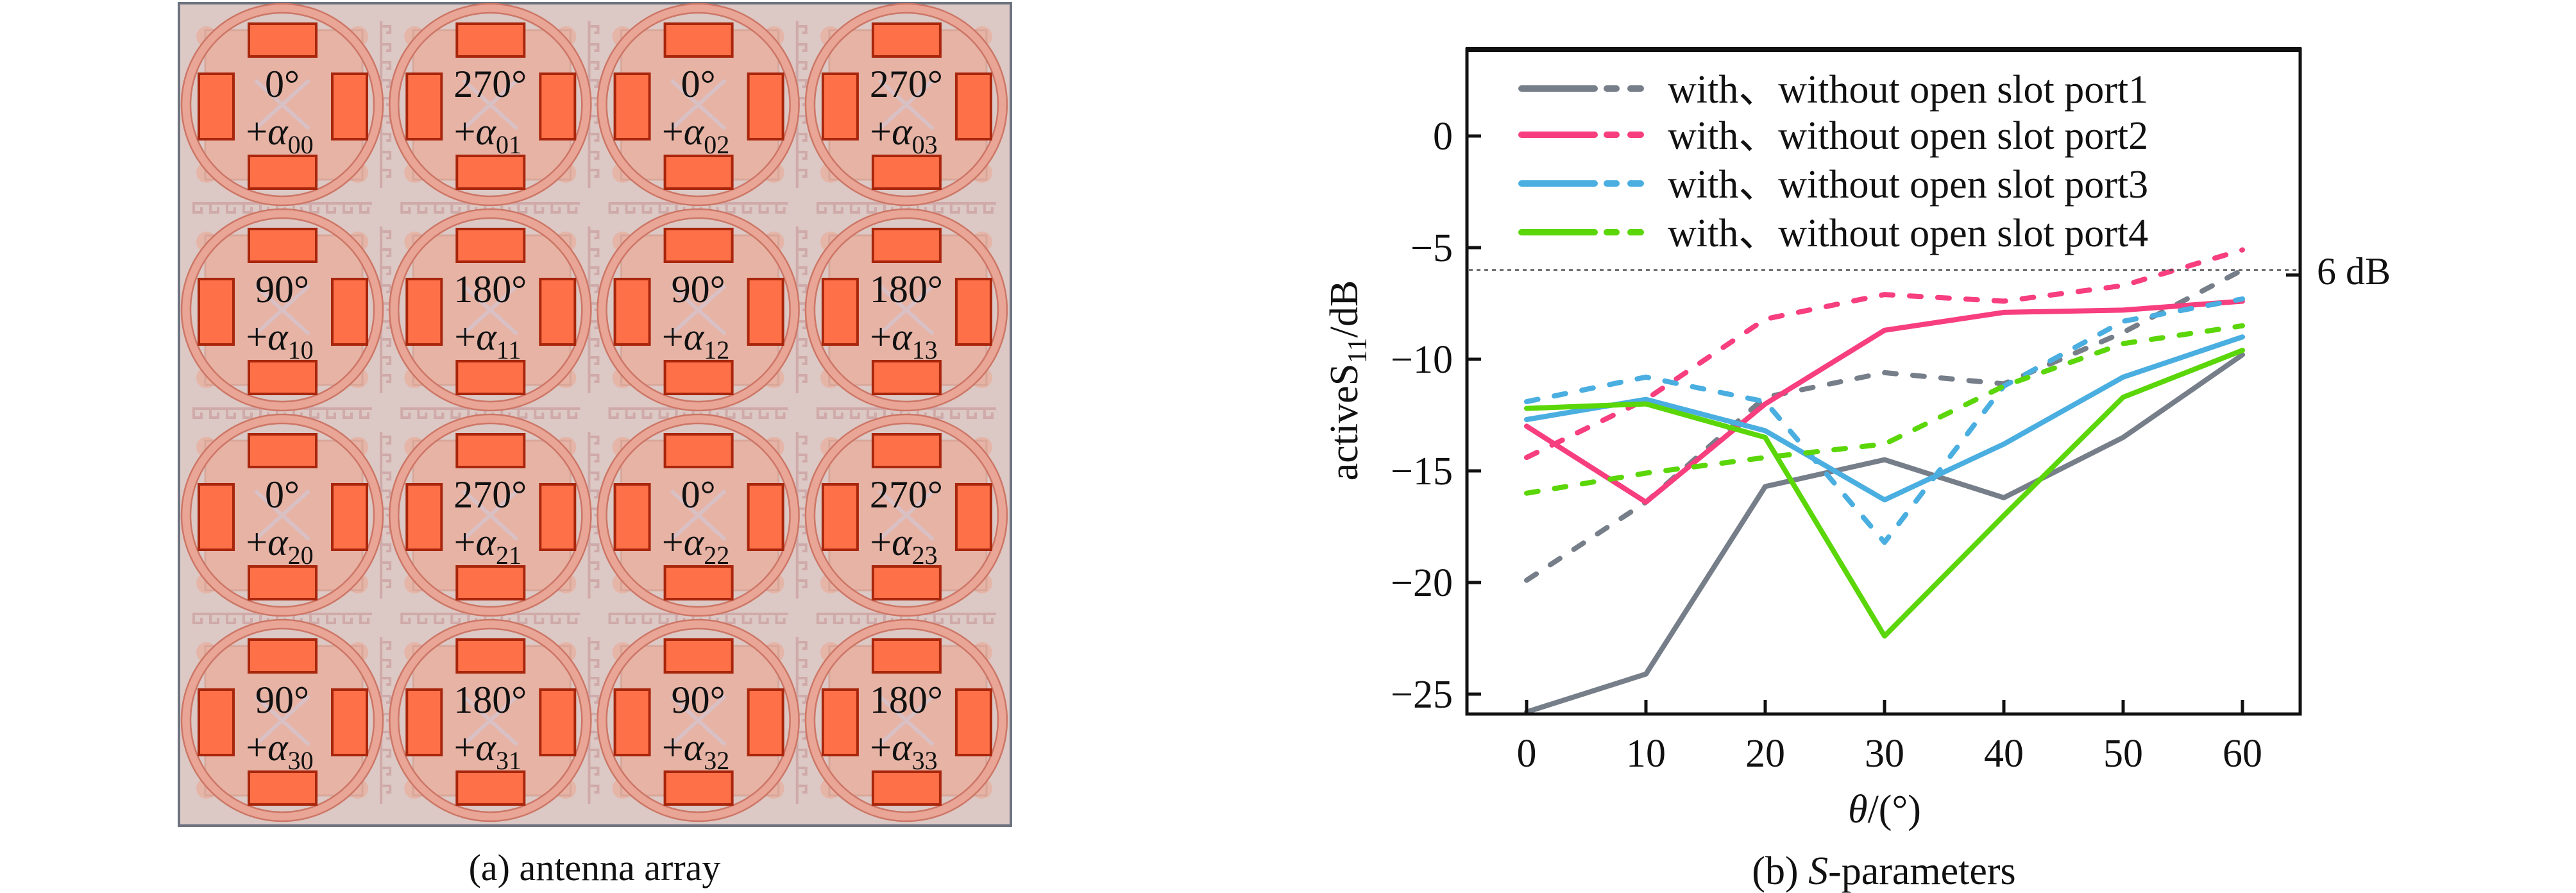  What do you see at coordinates (279, 340) in the screenshot?
I see `phase-offset-label: +α10` at bounding box center [279, 340].